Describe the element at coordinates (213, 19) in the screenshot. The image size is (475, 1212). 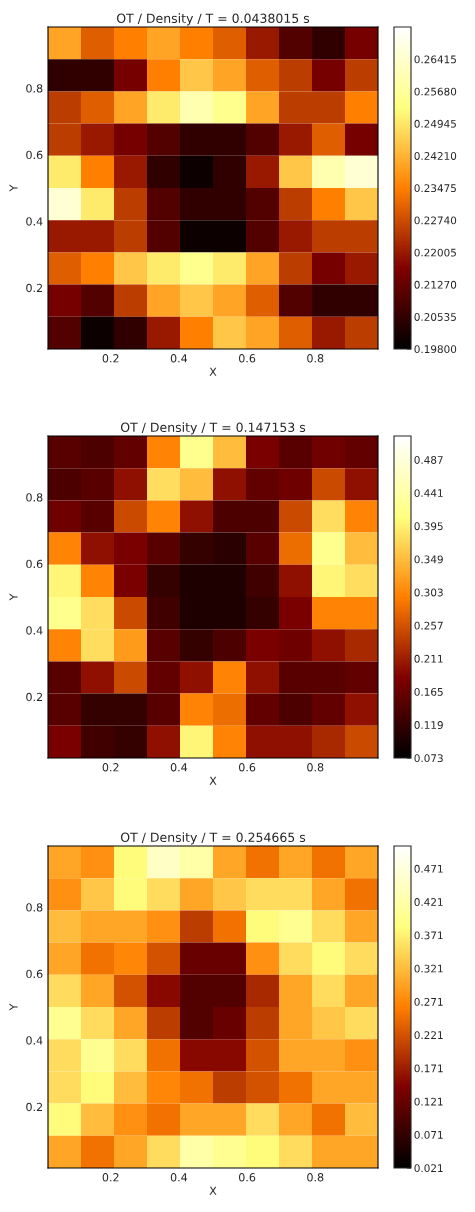
I see `chart-title: OT / Density / T = 0.0438015 s` at that location.